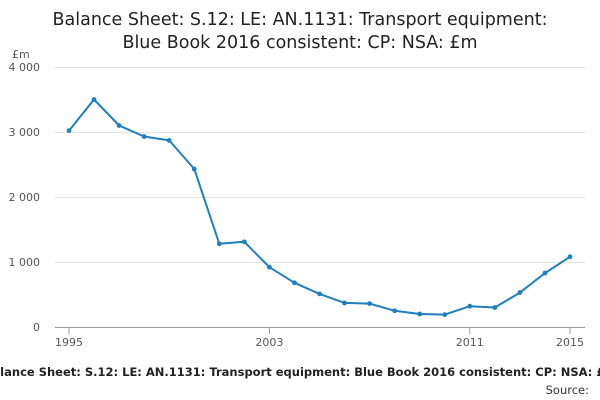 The width and height of the screenshot is (600, 400). Describe the element at coordinates (21, 54) in the screenshot. I see `y-axis-unit-label: £m` at that location.